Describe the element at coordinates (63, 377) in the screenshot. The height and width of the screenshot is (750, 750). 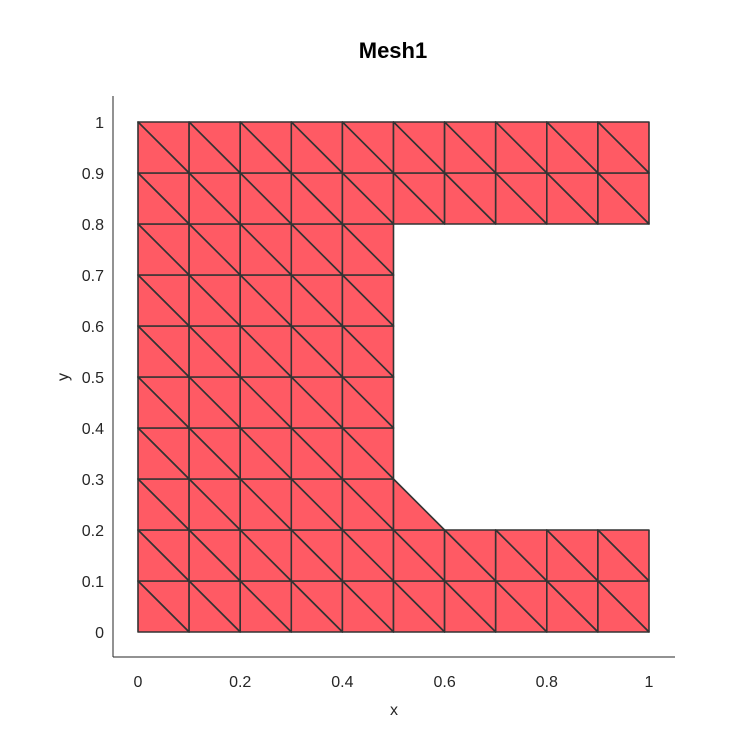
I see `y-axis-label: y` at that location.